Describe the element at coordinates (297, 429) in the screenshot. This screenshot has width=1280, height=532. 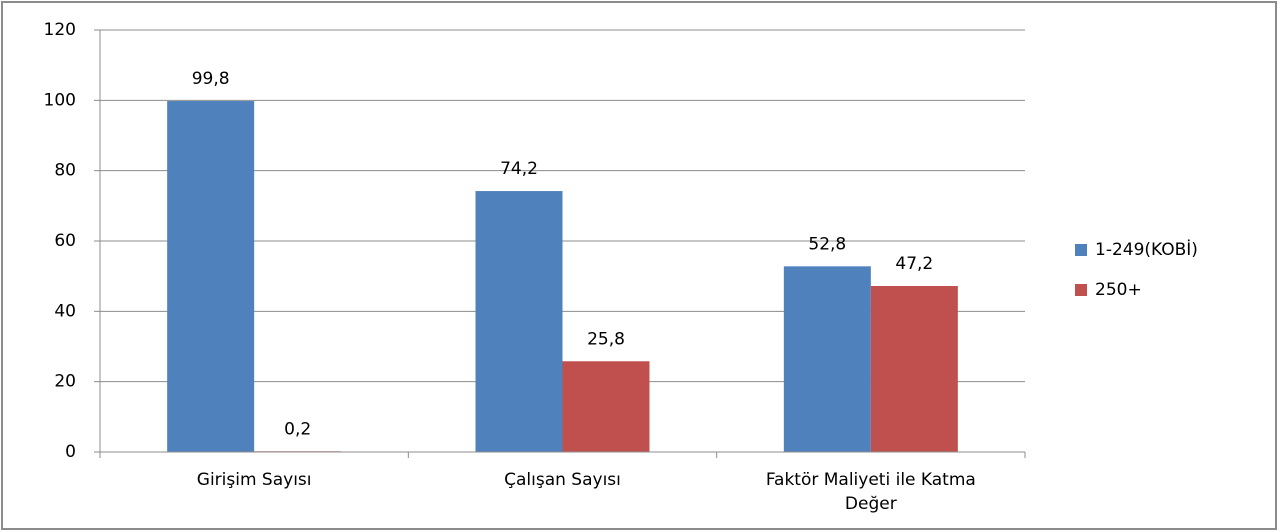
I see `data-label: 0,2` at that location.